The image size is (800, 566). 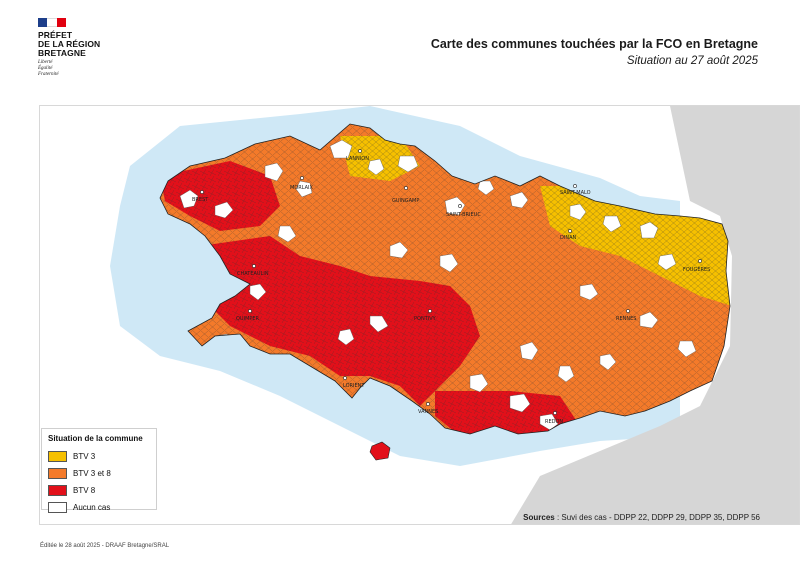 What do you see at coordinates (57, 456) in the screenshot?
I see `legend-swatch-btv3` at bounding box center [57, 456].